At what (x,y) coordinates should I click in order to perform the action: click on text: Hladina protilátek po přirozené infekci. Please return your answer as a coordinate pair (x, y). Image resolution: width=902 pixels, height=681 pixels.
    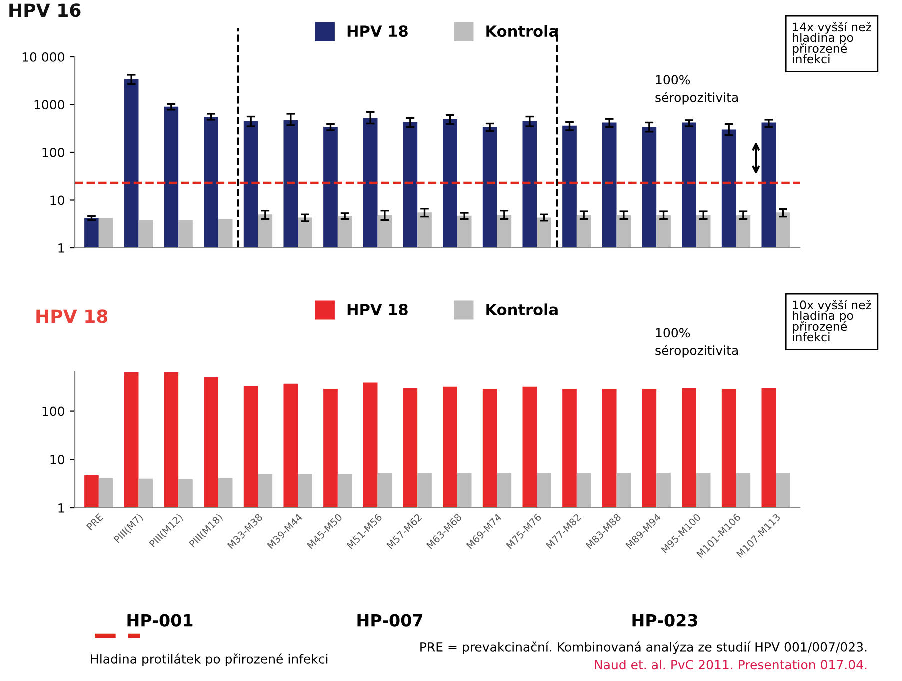
    Looking at the image, I should click on (209, 660).